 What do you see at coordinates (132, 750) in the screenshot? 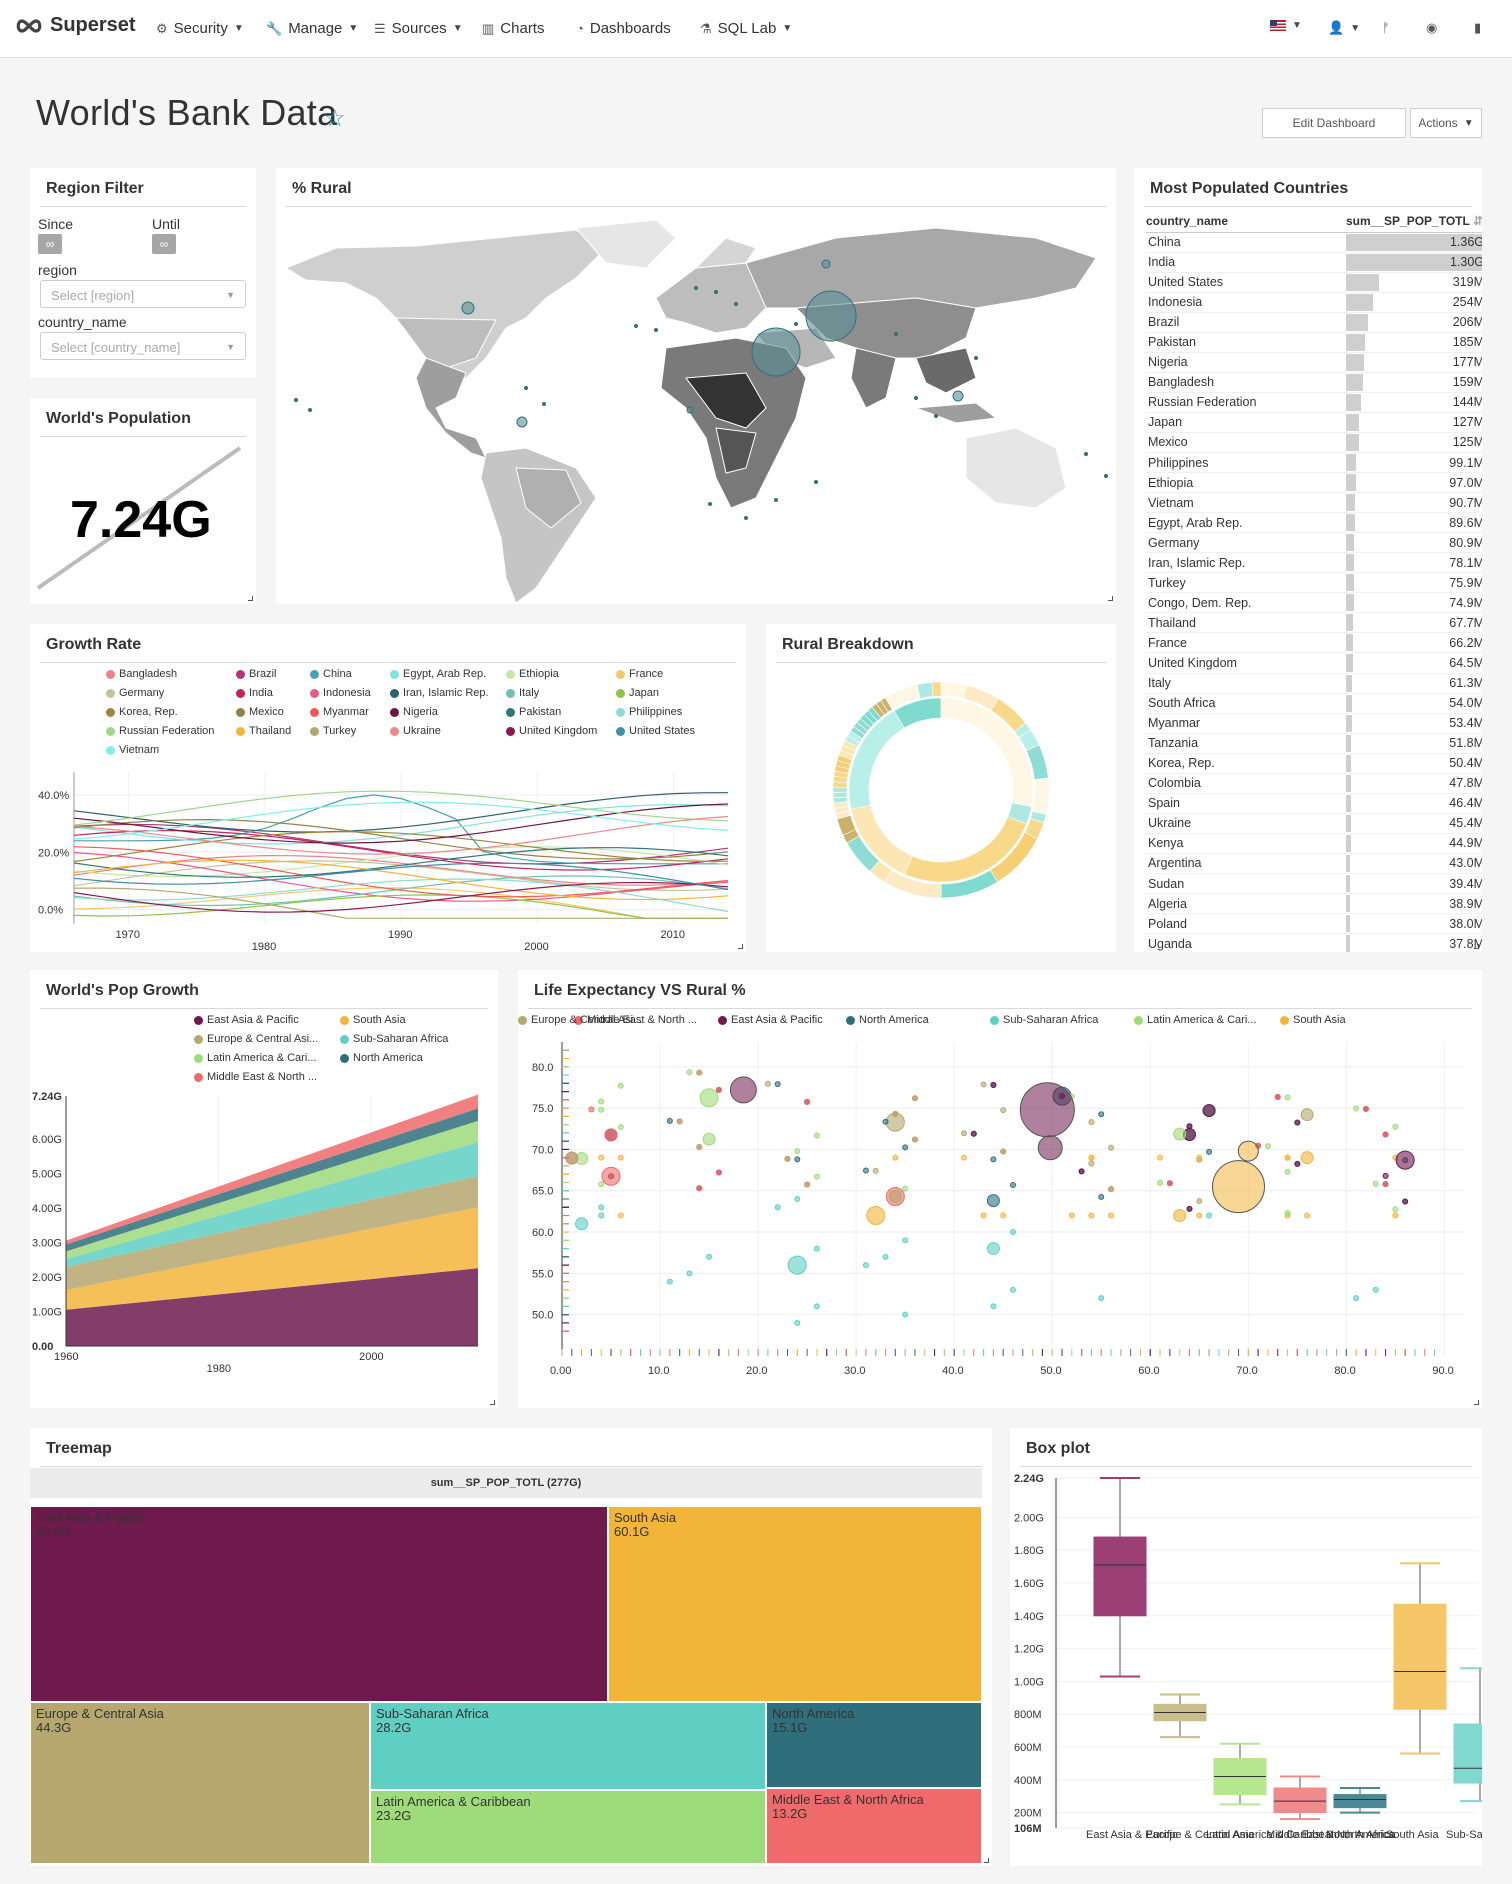
I see `legend-item: Vietnam` at bounding box center [132, 750].